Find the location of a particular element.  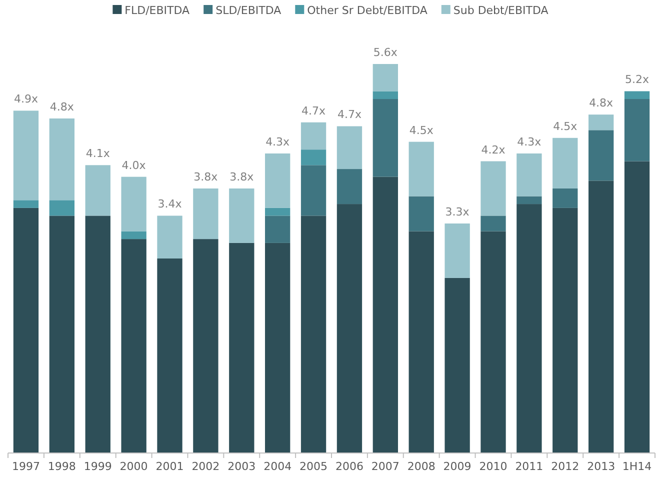

x-tick-label: 2013 is located at coordinates (601, 466).